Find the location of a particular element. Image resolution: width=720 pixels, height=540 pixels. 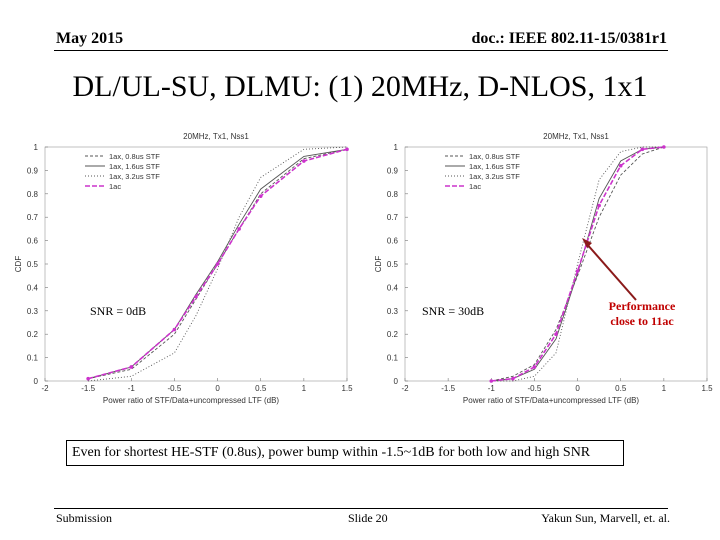

footer-slide-number: Slide 20 is located at coordinates (368, 518).